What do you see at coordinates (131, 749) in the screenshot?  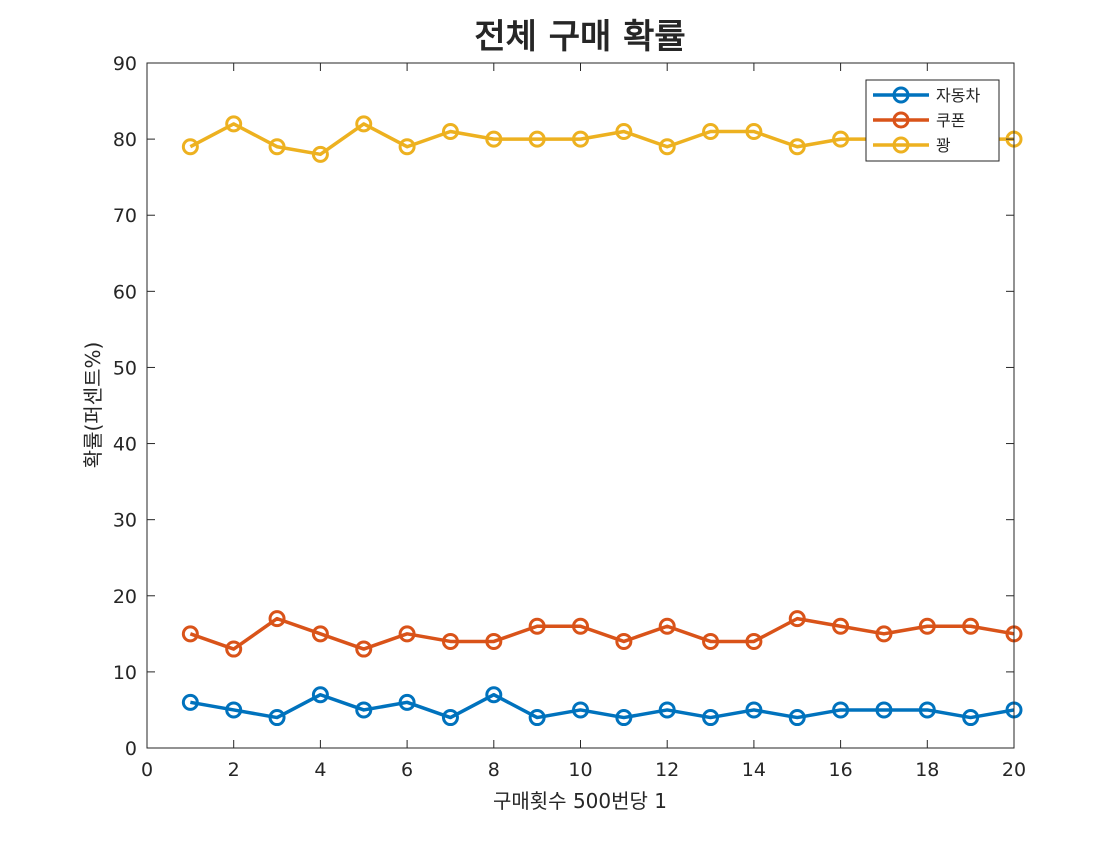 I see `y-tick-label: 0` at bounding box center [131, 749].